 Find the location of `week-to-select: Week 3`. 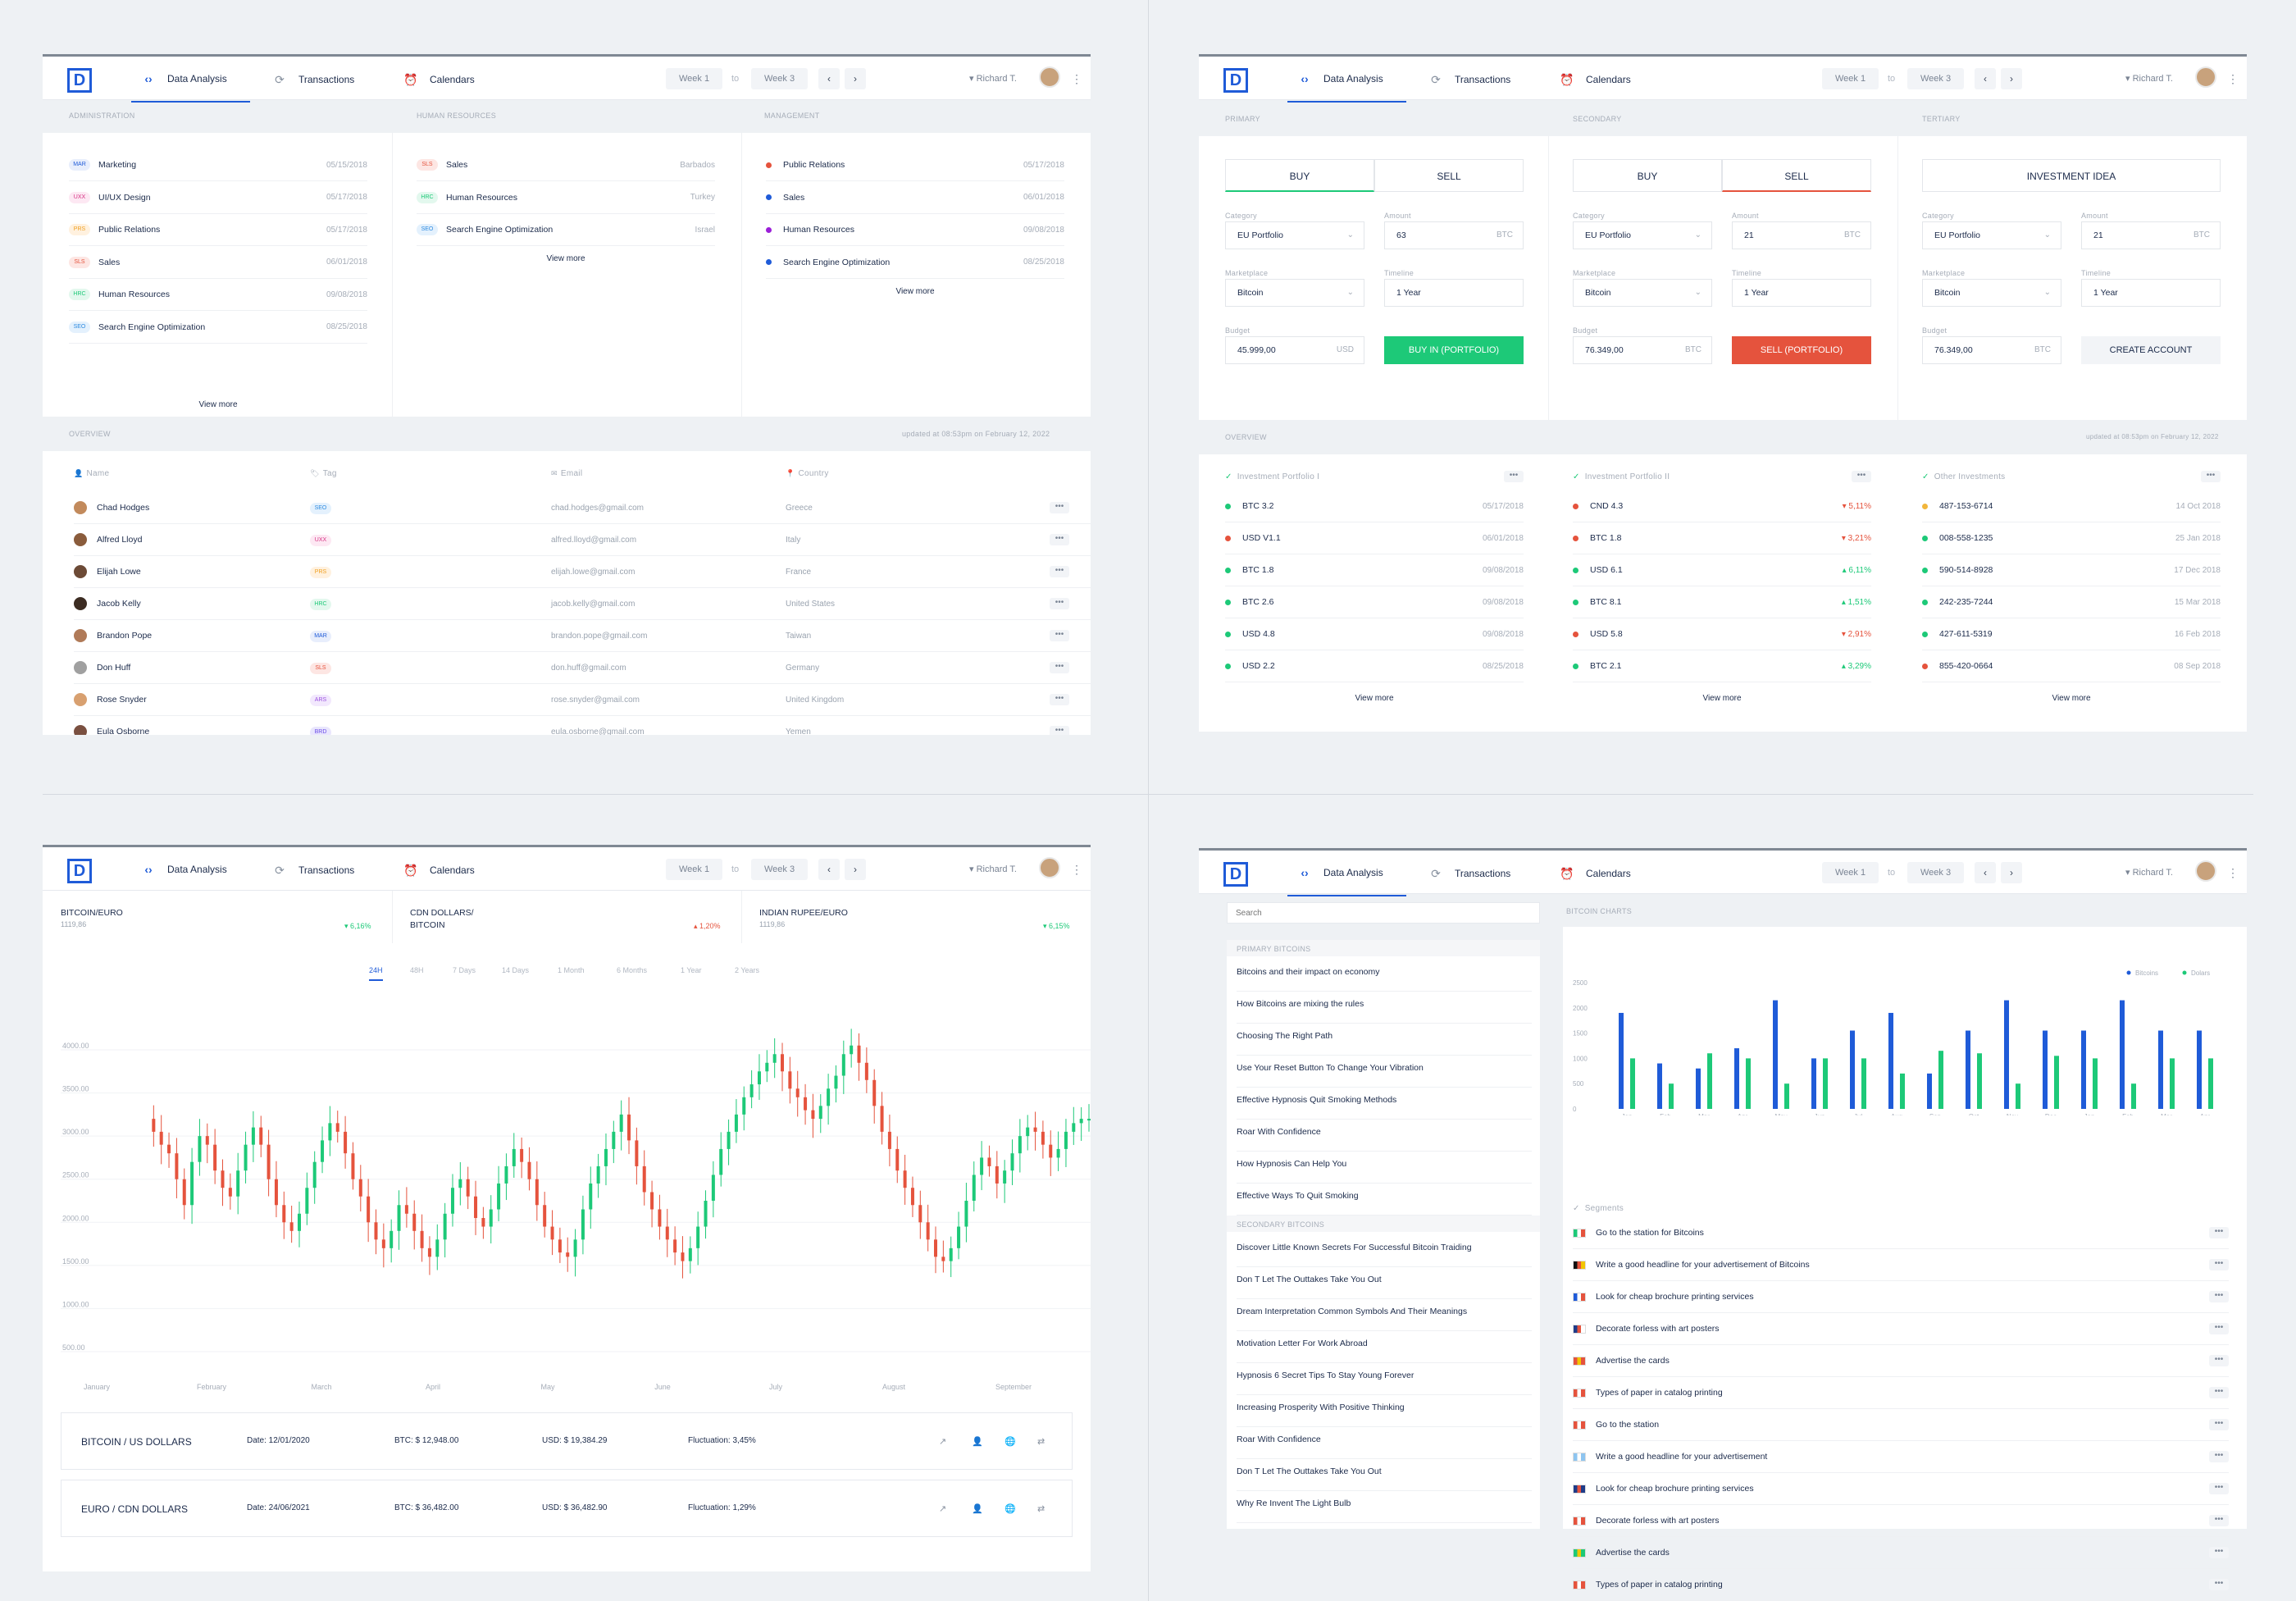

week-to-select: Week 3 is located at coordinates (1936, 872).